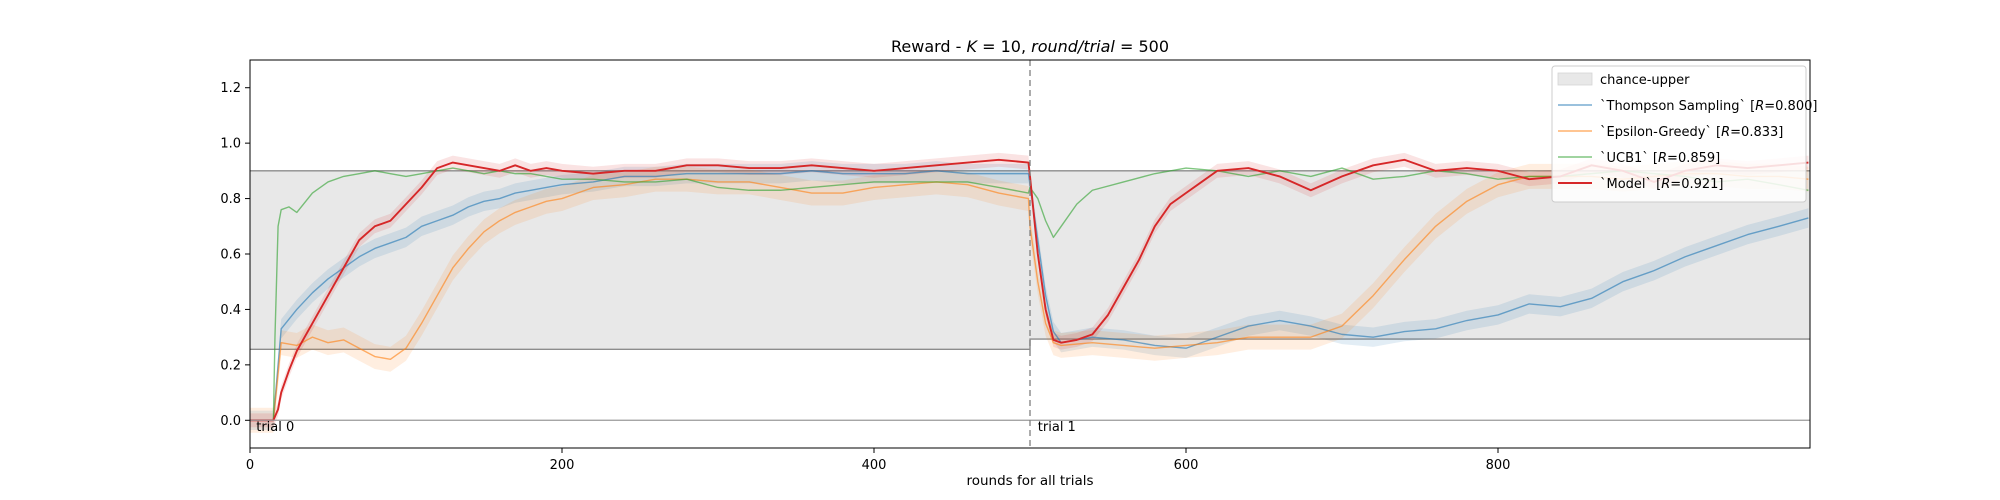 Image resolution: width=2000 pixels, height=500 pixels. I want to click on legend-label-series-3: `Model` [R=0.921], so click(1661, 184).